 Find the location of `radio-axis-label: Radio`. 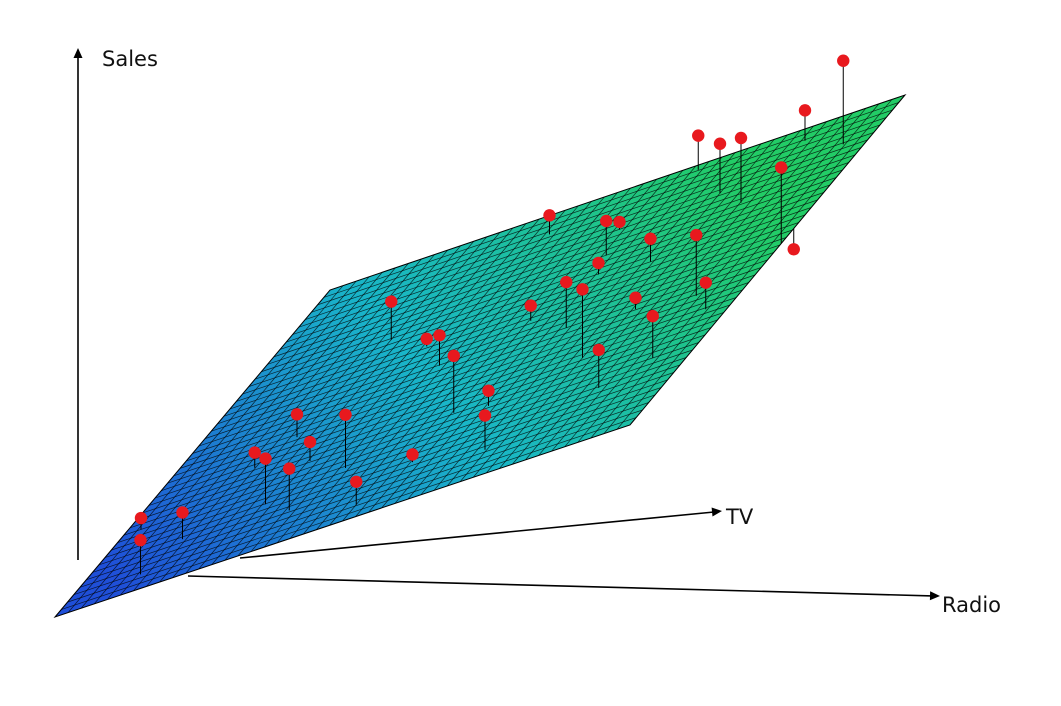

radio-axis-label: Radio is located at coordinates (971, 605).